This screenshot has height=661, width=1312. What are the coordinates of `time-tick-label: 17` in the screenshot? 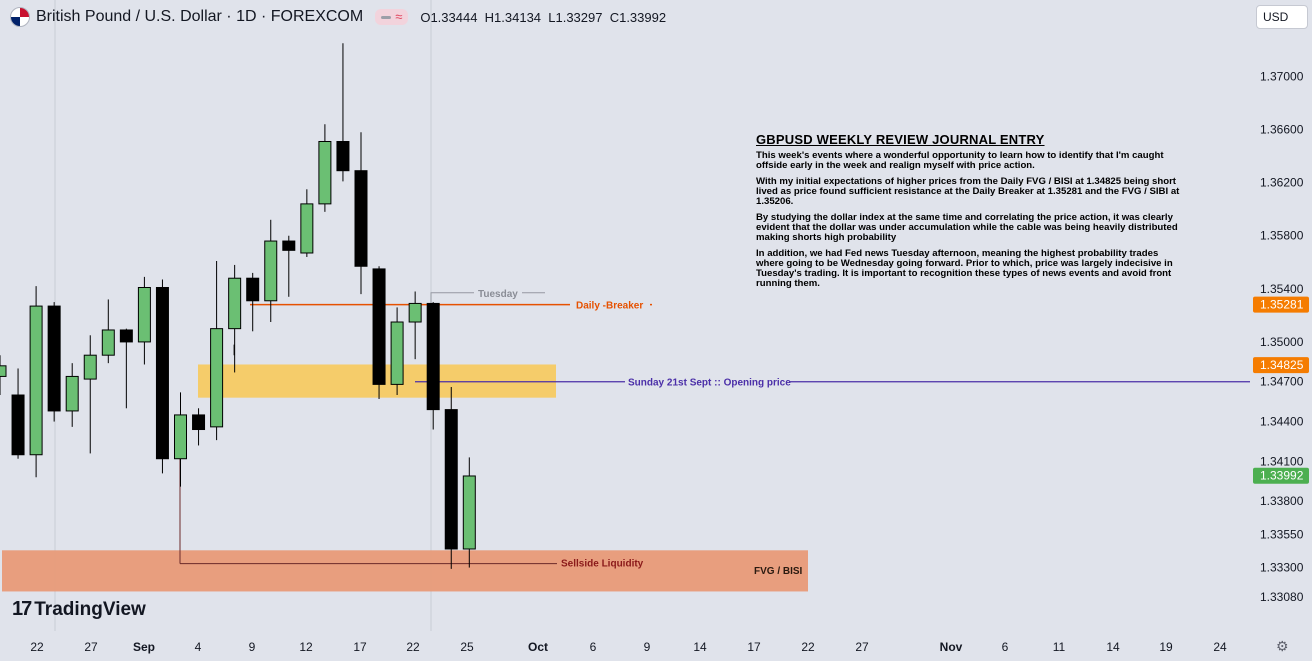 It's located at (360, 647).